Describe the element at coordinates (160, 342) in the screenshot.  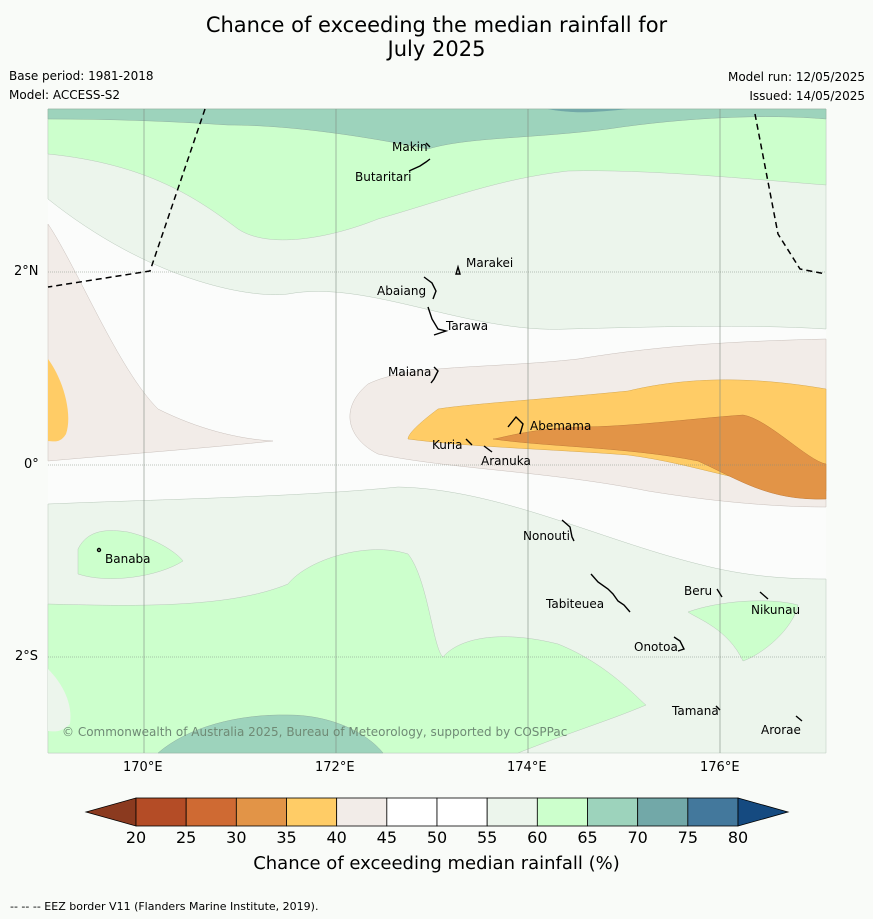
I see `contour-40-45-west` at that location.